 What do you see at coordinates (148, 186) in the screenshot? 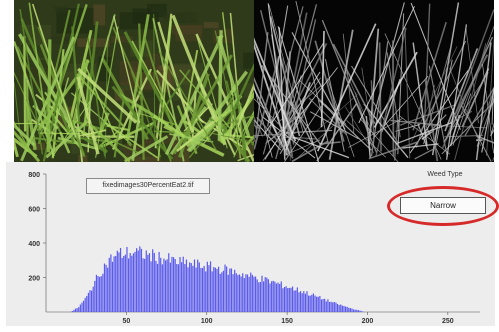
I see `file-name-field: fixedimages30PercentEat2.tif` at bounding box center [148, 186].